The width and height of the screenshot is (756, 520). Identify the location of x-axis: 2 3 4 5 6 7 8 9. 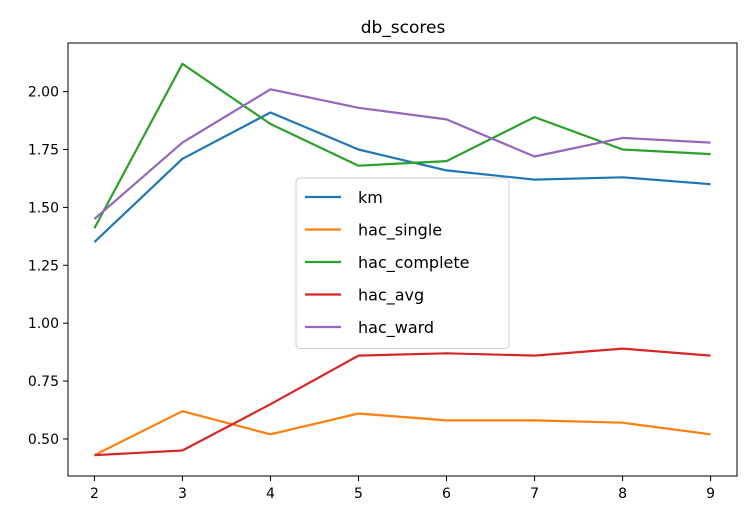
(402, 489).